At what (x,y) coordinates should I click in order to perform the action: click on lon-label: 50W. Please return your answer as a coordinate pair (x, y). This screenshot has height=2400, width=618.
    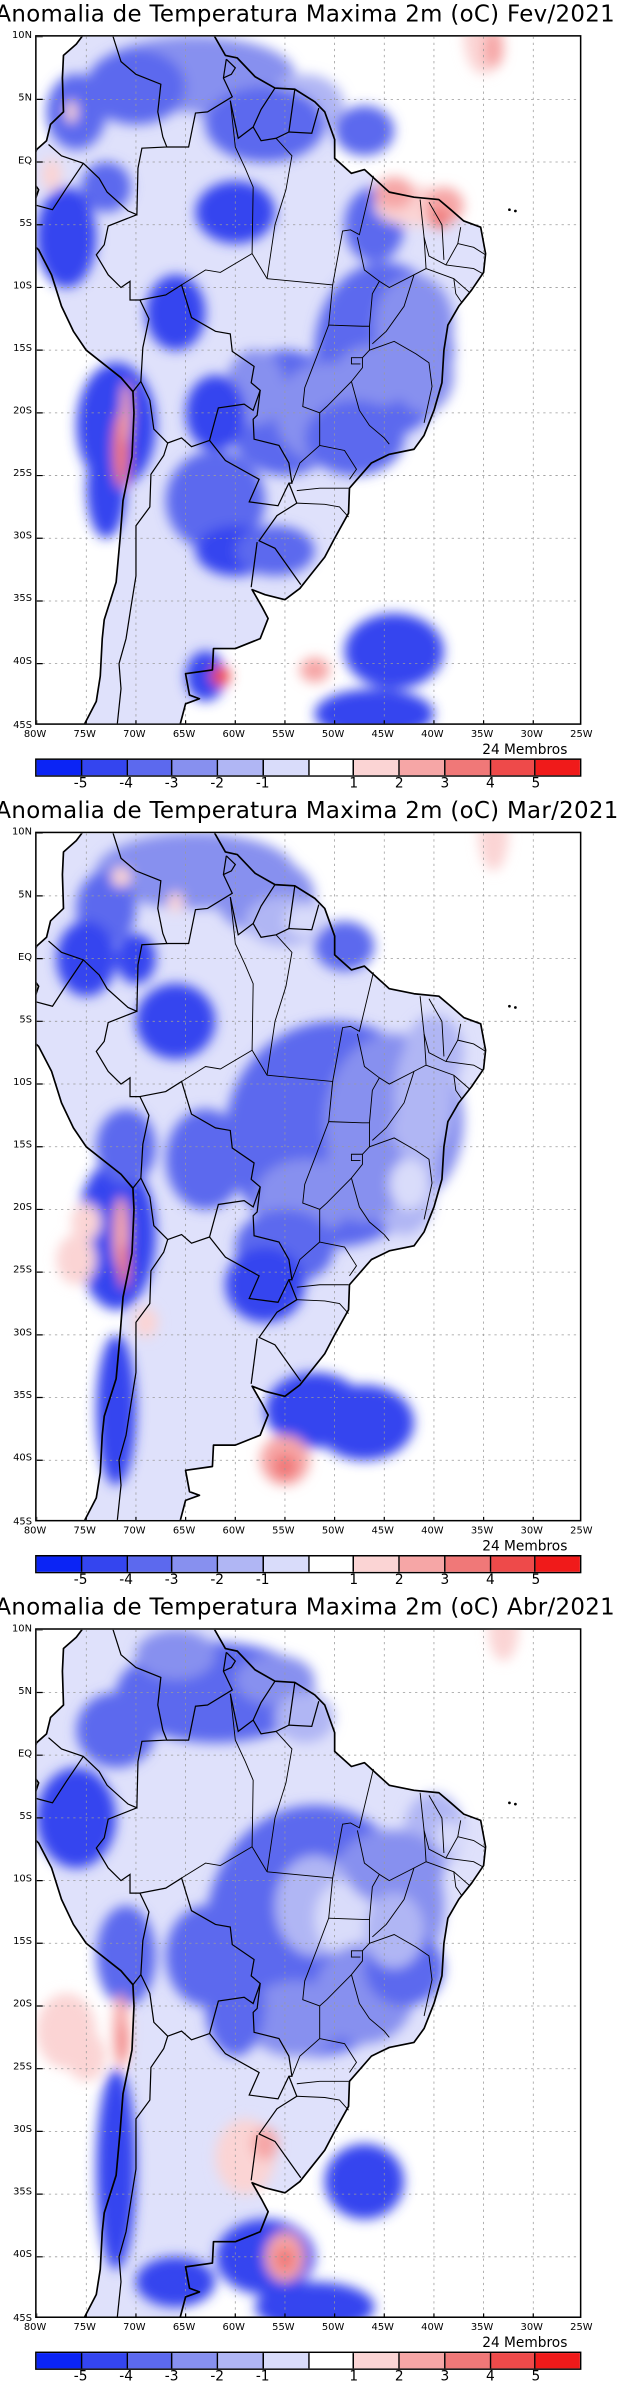
    Looking at the image, I should click on (333, 734).